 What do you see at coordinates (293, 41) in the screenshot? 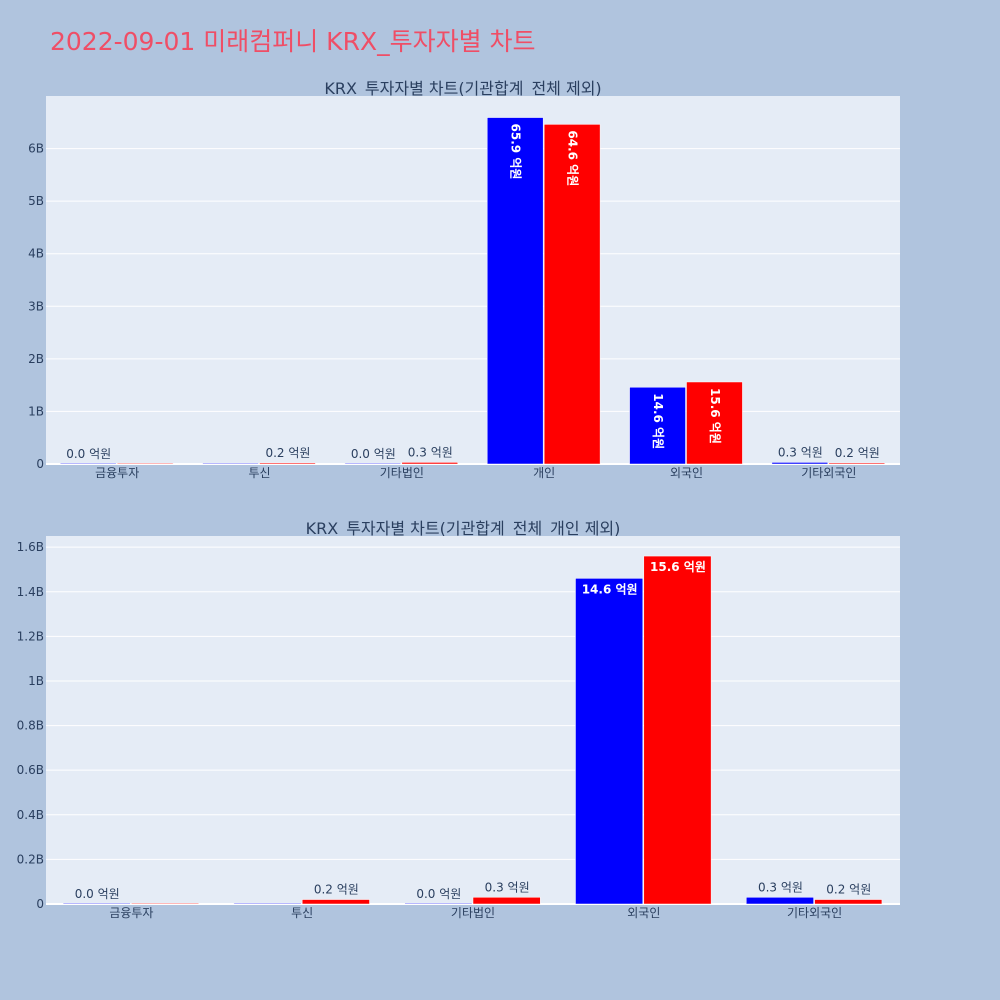
I see `page-title: 2022-09-01 미래컴퍼니 KRX_투자자별 차트` at bounding box center [293, 41].